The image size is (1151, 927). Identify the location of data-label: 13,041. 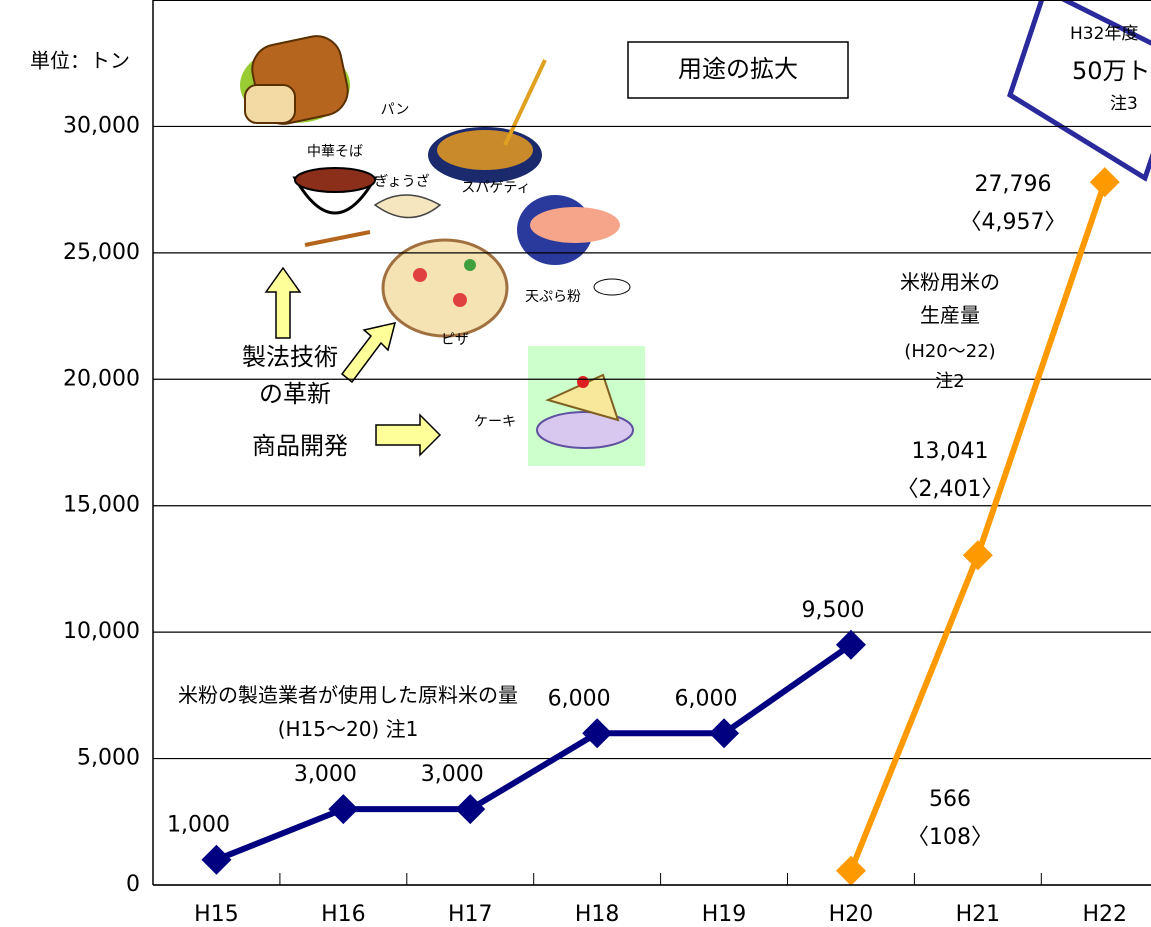
(950, 451).